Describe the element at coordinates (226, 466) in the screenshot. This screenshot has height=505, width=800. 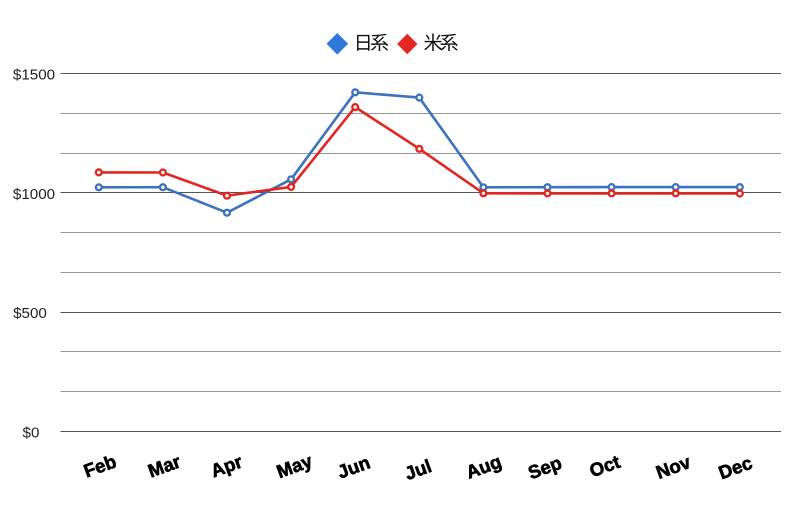
I see `svg-text: Apr` at that location.